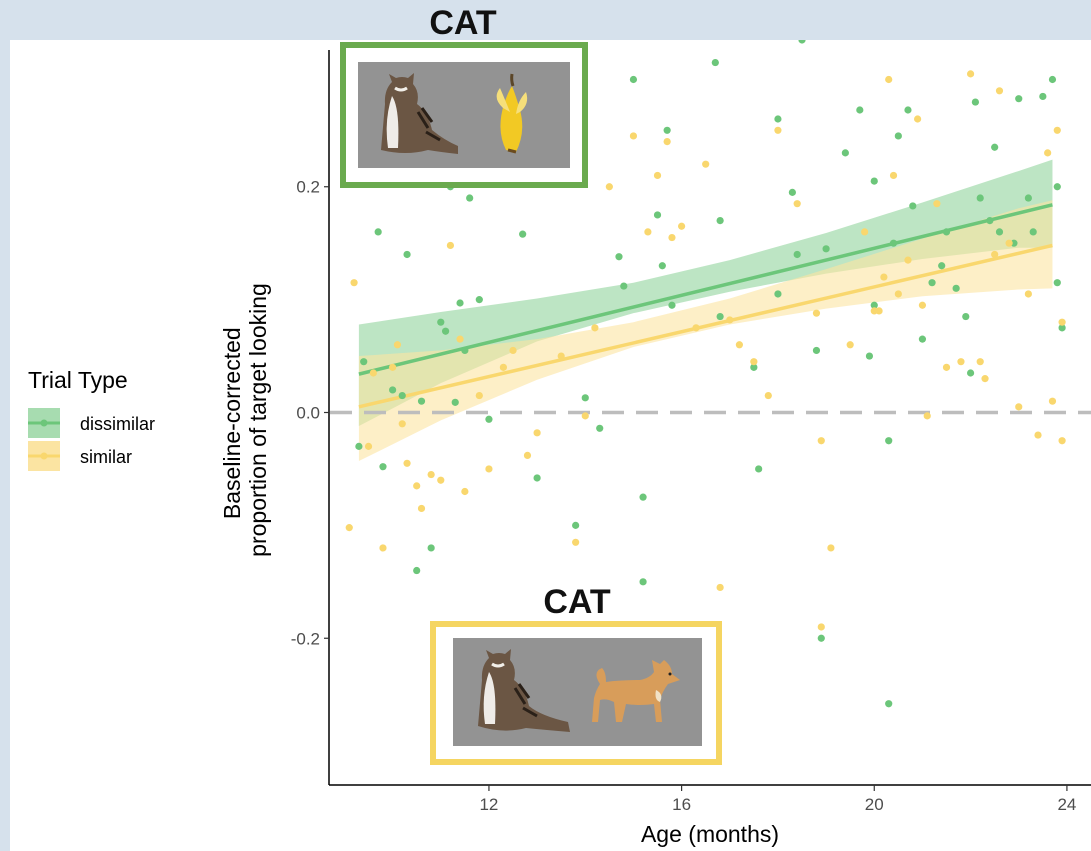  What do you see at coordinates (78, 380) in the screenshot?
I see `legend-title: Trial Type` at bounding box center [78, 380].